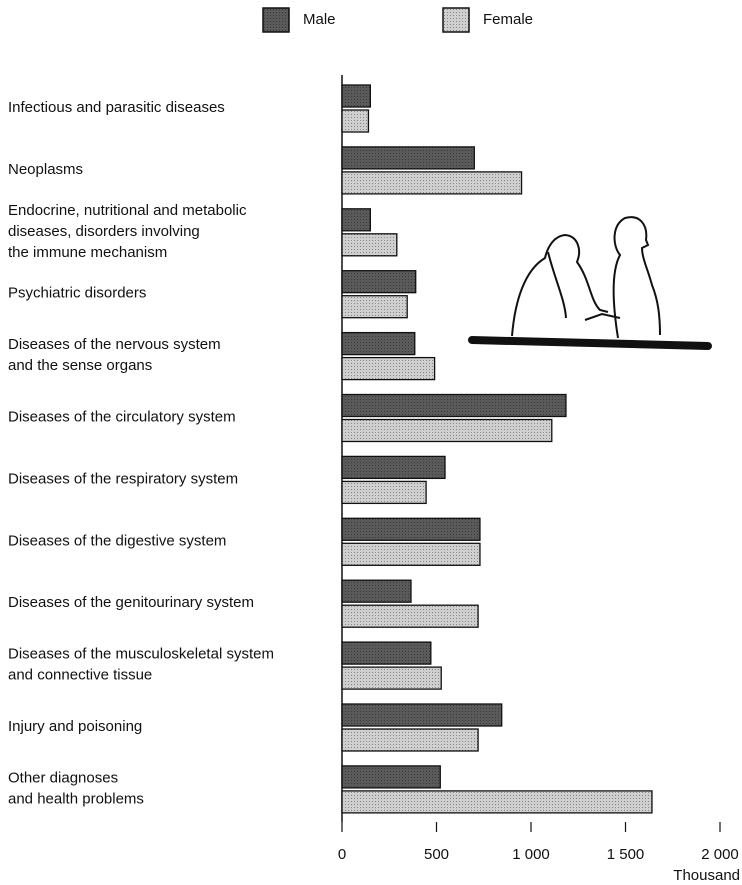 The height and width of the screenshot is (885, 742). What do you see at coordinates (104, 231) in the screenshot?
I see `category-label: diseases, disorders involving` at bounding box center [104, 231].